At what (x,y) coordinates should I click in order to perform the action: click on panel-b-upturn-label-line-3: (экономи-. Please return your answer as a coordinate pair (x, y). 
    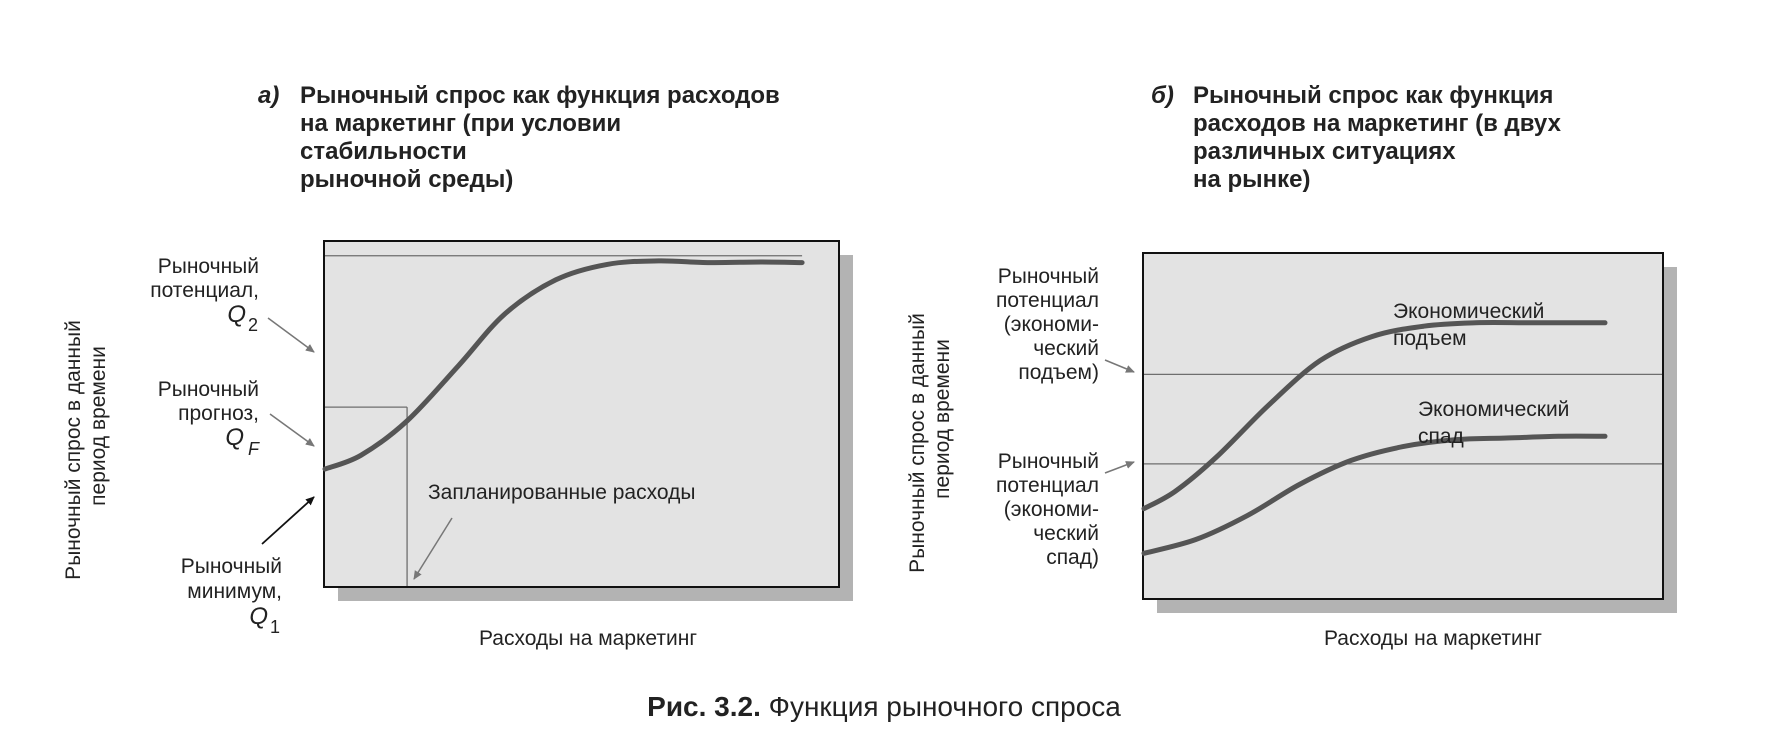
    Looking at the image, I should click on (1051, 324).